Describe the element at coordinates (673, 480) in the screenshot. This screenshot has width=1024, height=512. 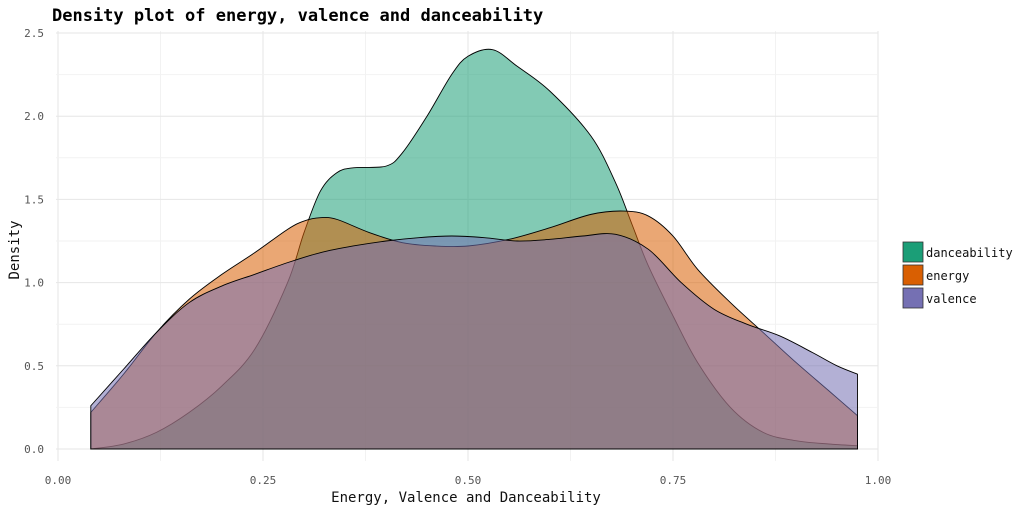
I see `x-tick-label: 0.75` at that location.